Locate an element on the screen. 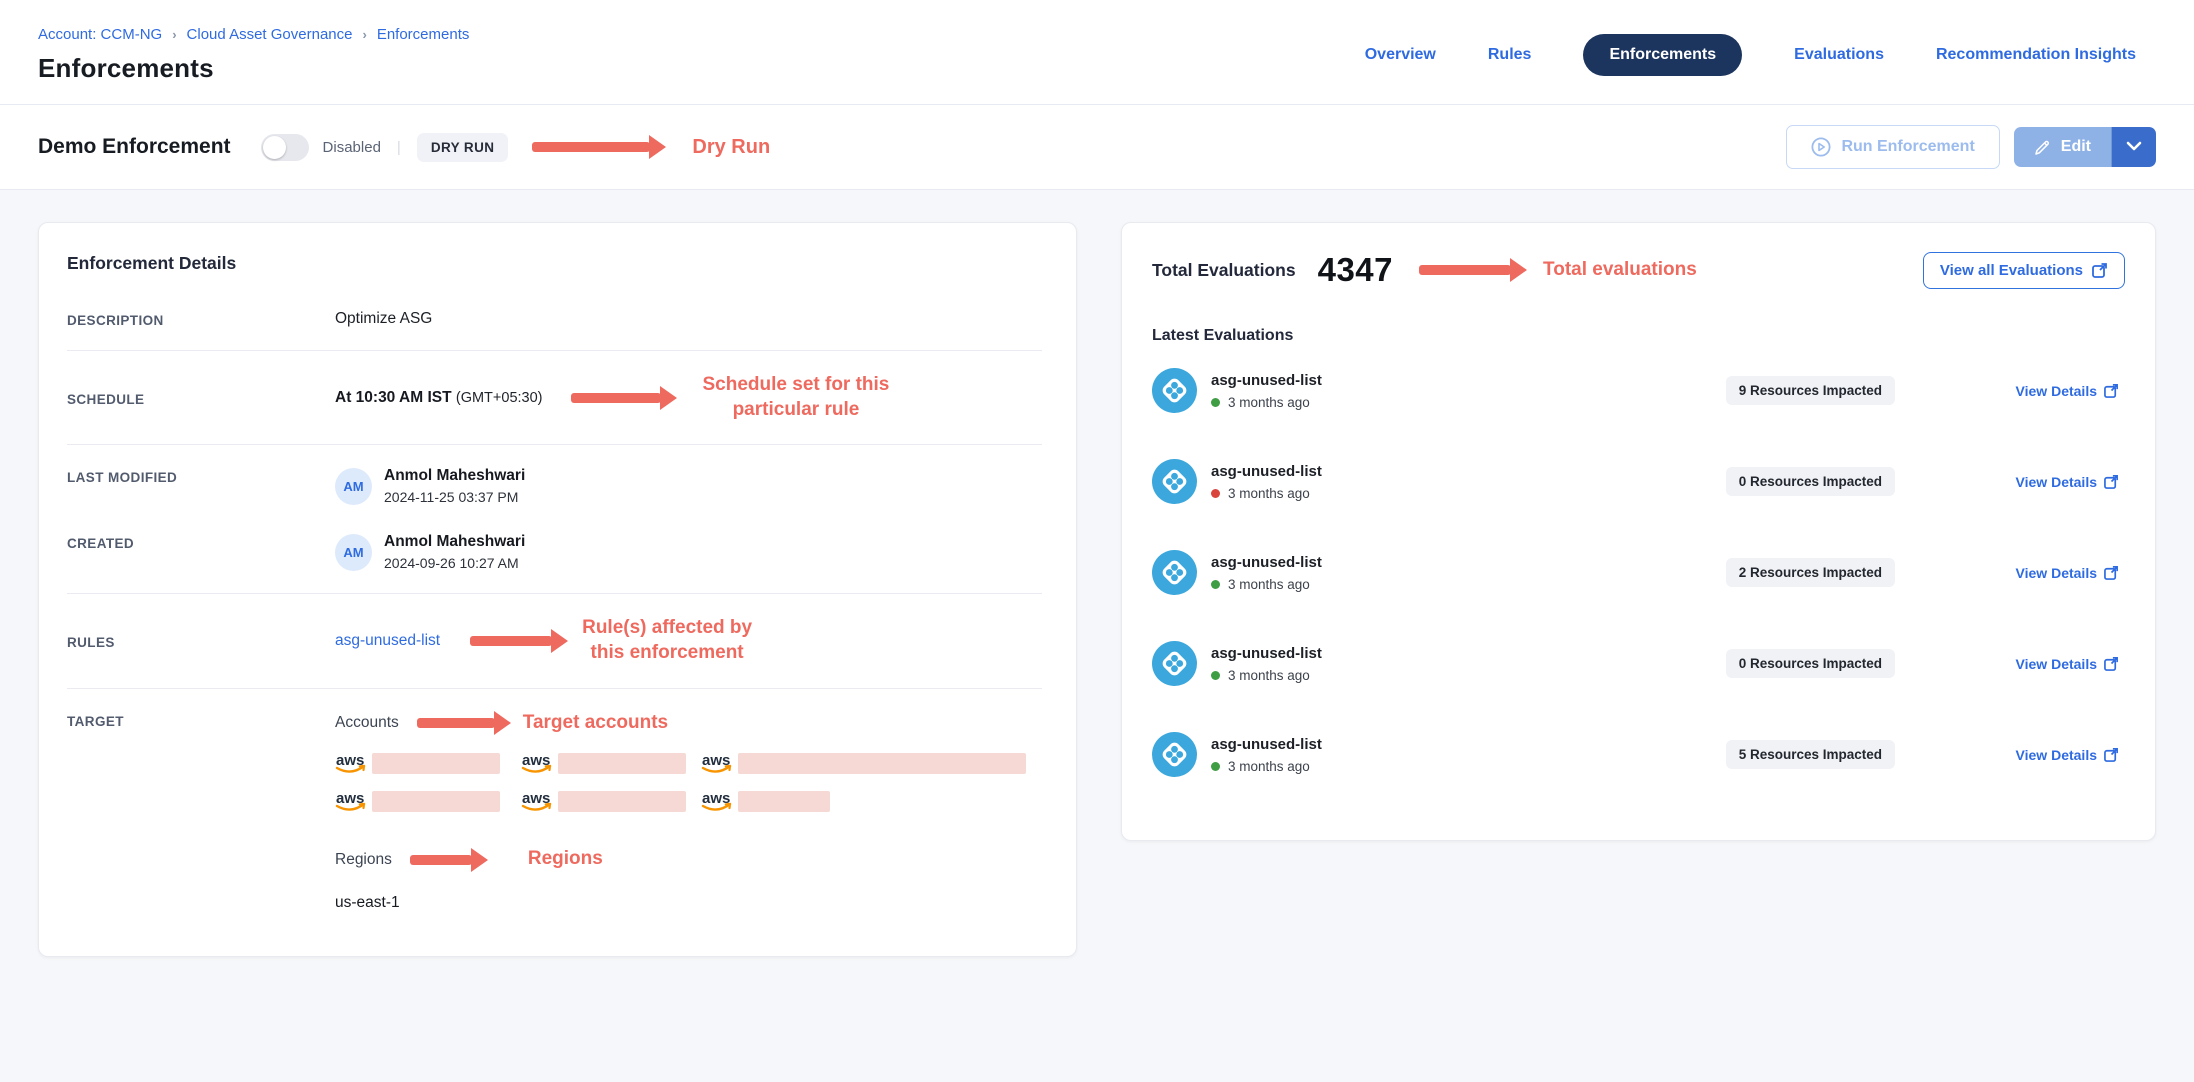 The width and height of the screenshot is (2194, 1082). resources-impacted-badge: 9 Resources Impacted is located at coordinates (1810, 390).